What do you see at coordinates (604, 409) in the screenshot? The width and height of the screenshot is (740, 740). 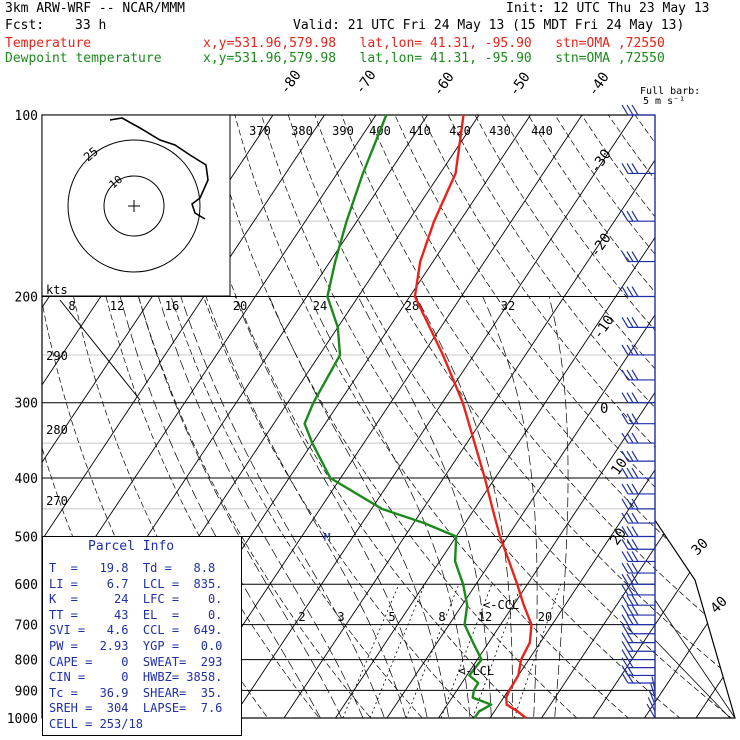 I see `isotherm-label: 0` at bounding box center [604, 409].